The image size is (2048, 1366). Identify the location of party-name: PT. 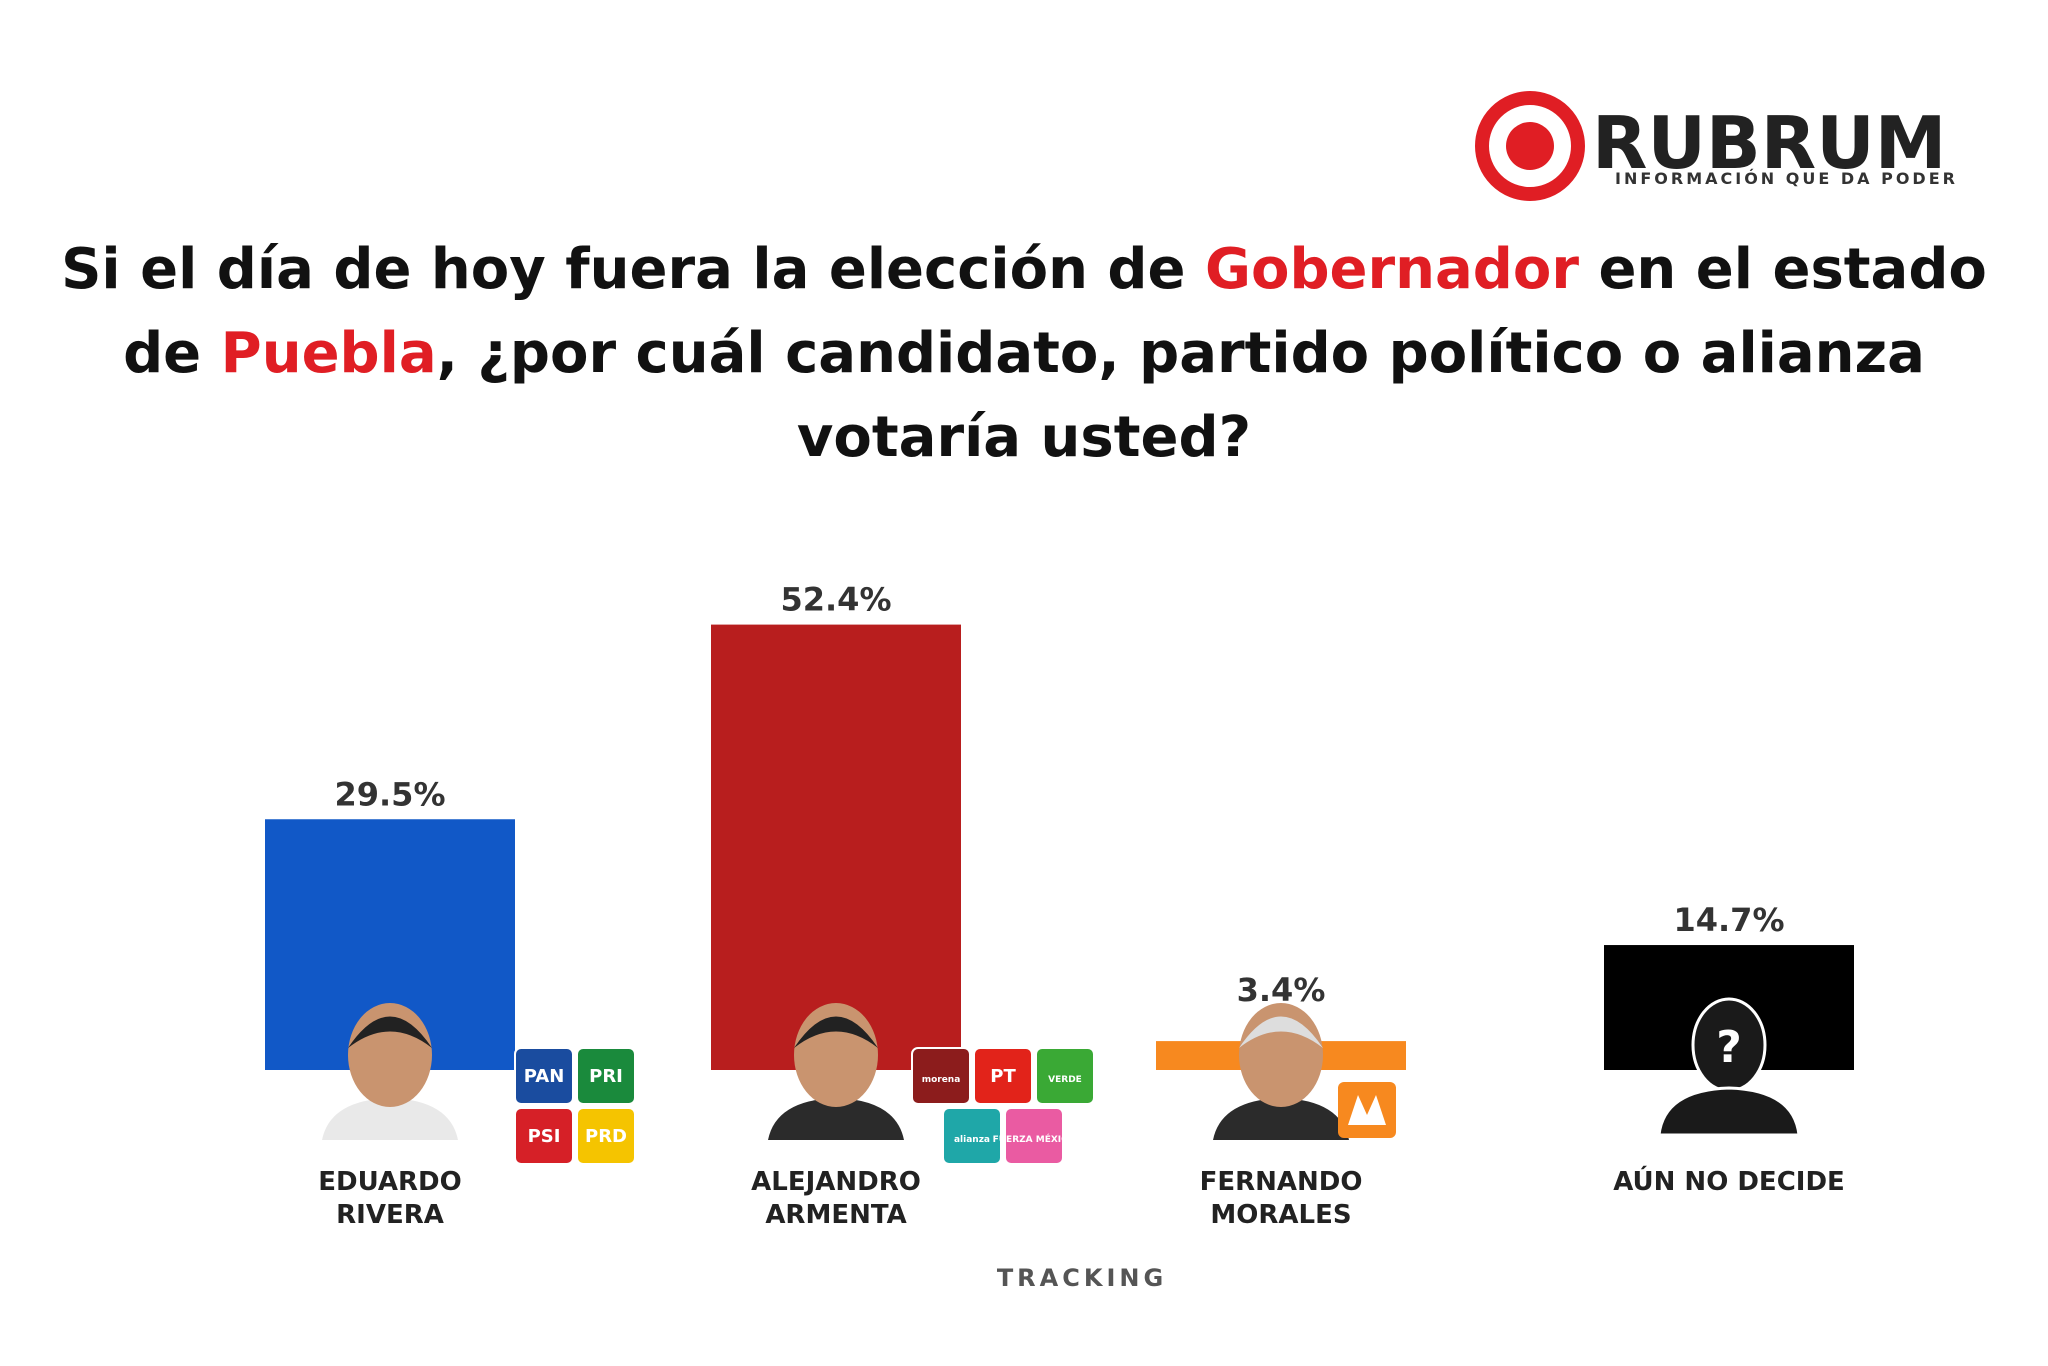
(1003, 1076).